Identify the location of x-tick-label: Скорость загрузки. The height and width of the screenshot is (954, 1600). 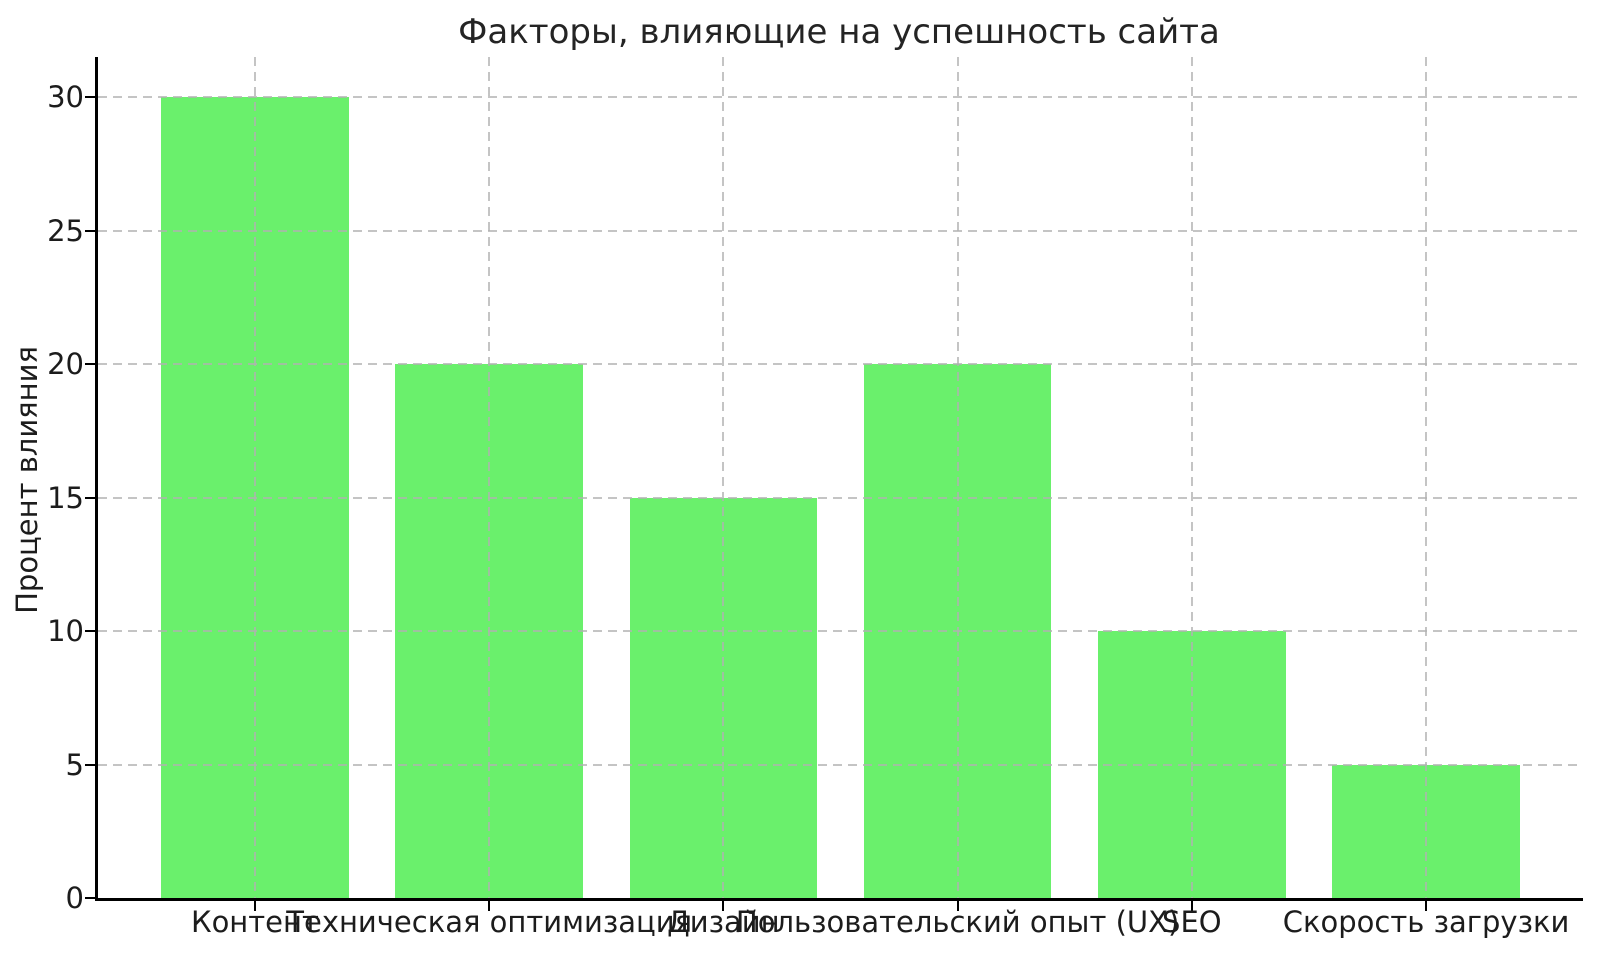
(1426, 922).